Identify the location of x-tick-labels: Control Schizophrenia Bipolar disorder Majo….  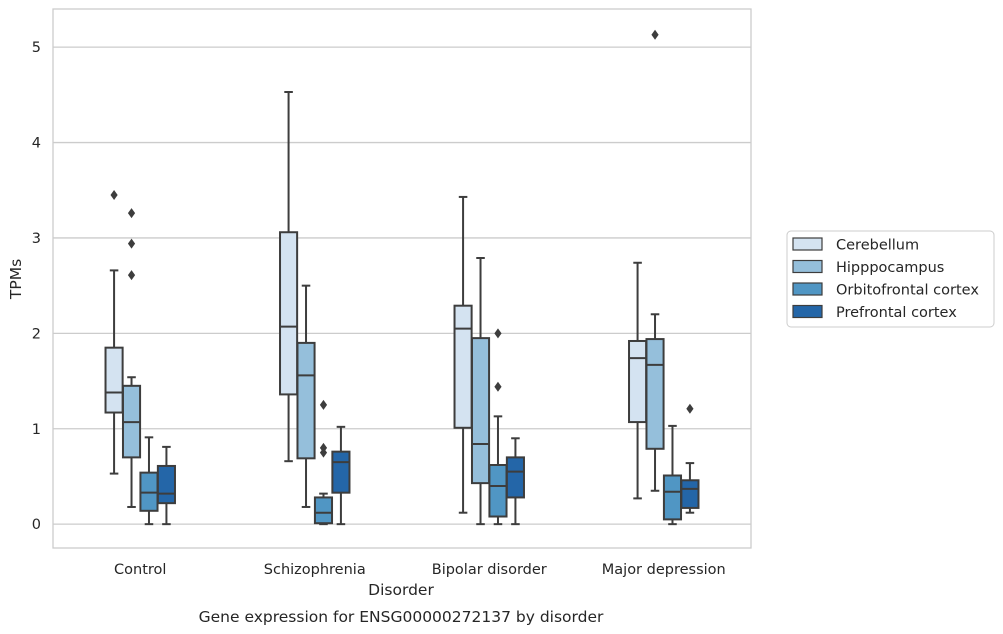
(420, 570).